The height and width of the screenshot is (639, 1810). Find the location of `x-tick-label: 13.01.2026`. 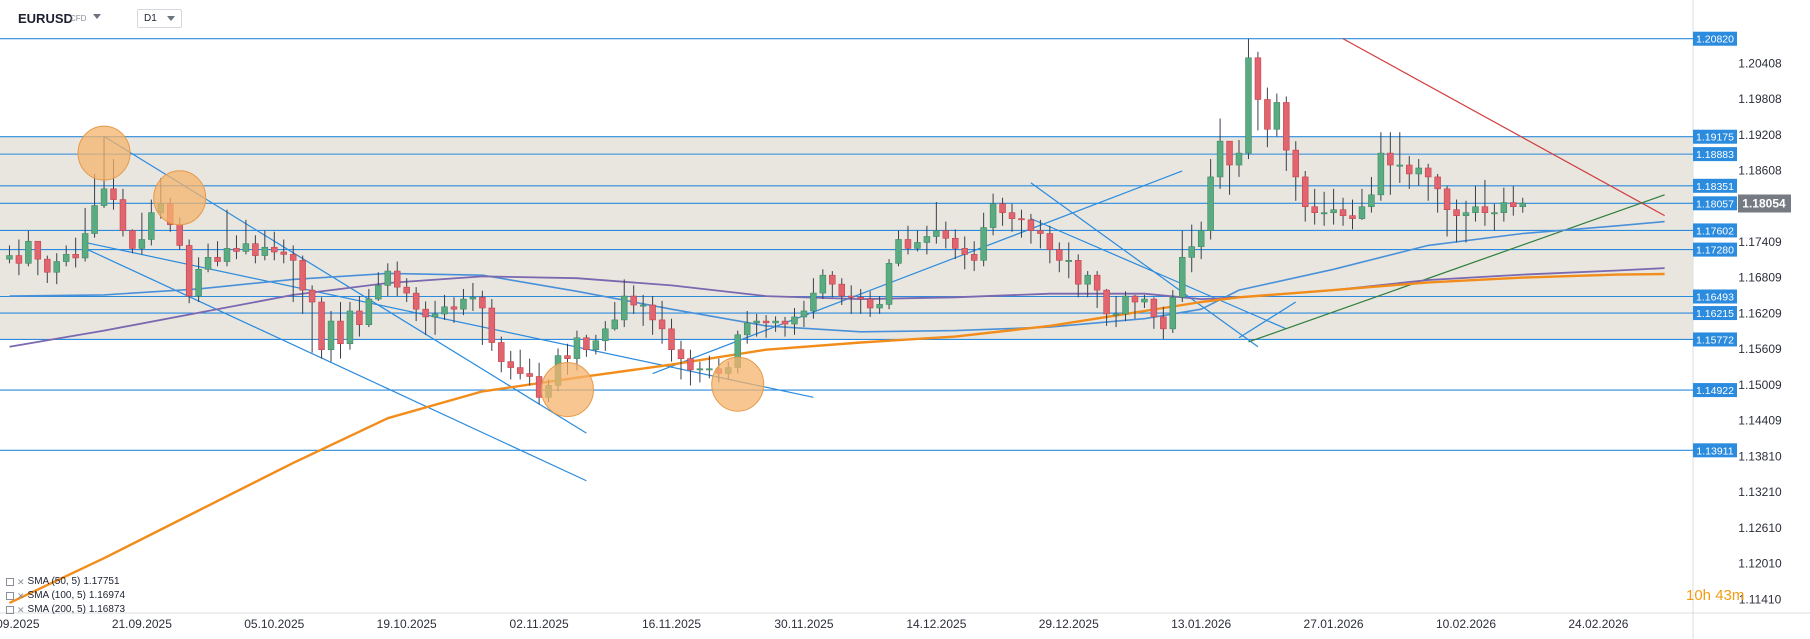

x-tick-label: 13.01.2026 is located at coordinates (1201, 624).